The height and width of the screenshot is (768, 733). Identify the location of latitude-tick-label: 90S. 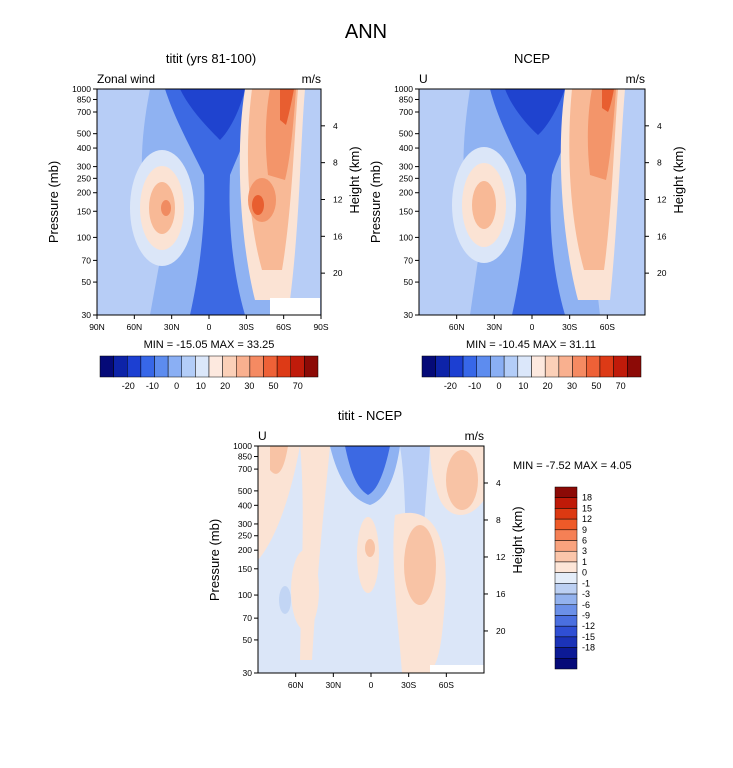
(320, 327).